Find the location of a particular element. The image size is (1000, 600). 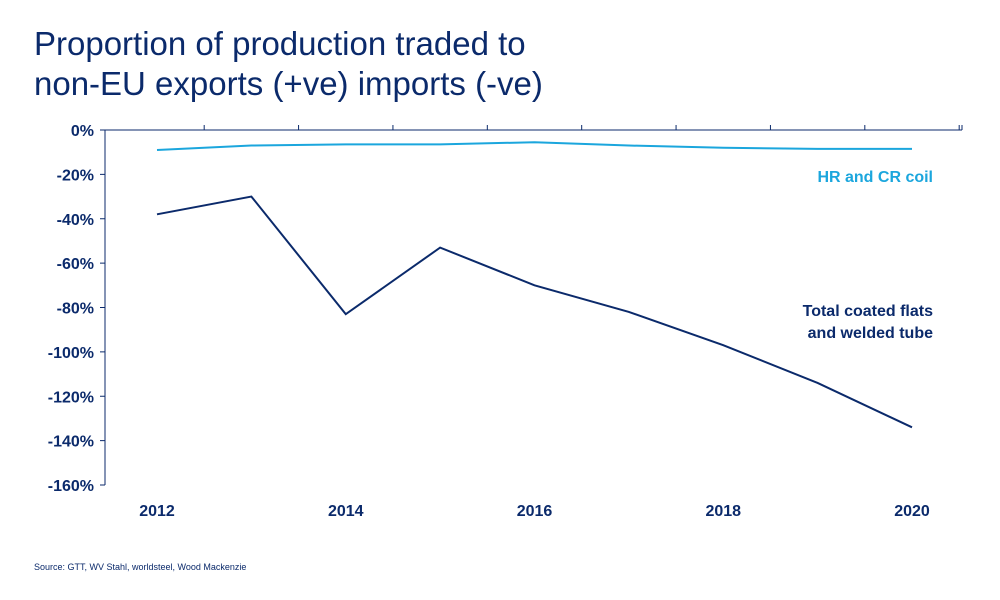

y-tick-label: 0% is located at coordinates (82, 131).